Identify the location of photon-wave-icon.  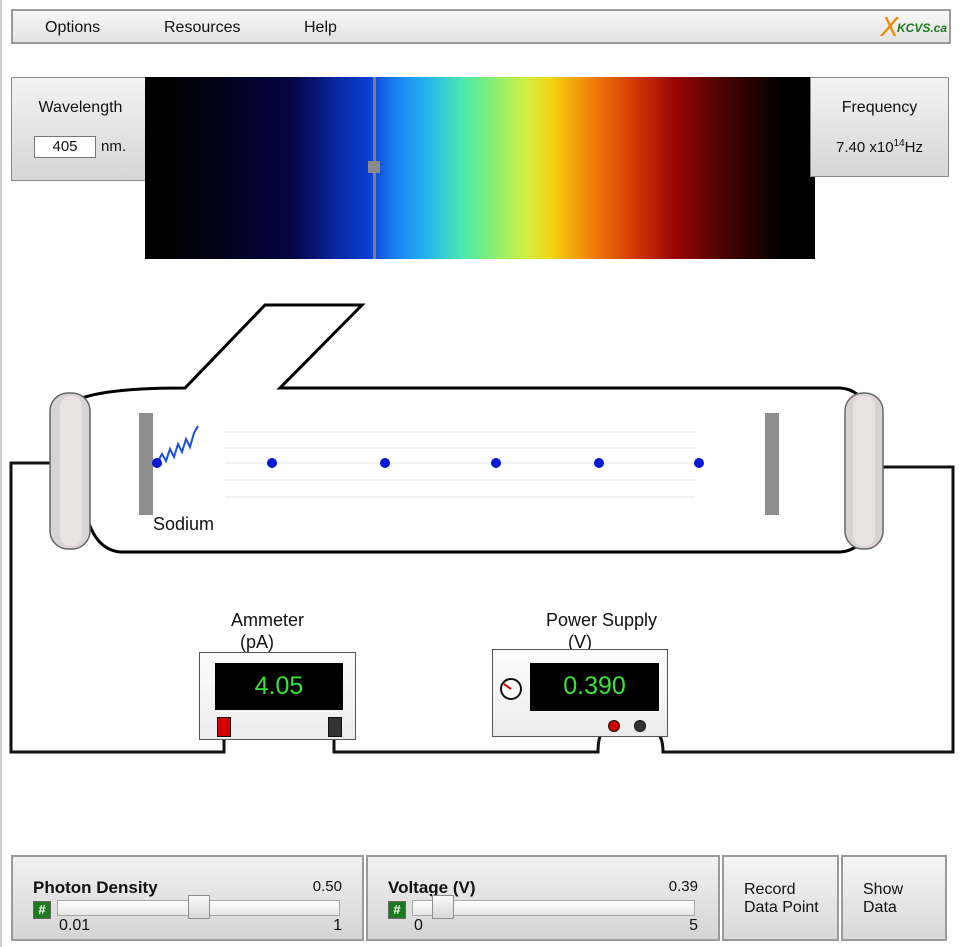
(177, 444).